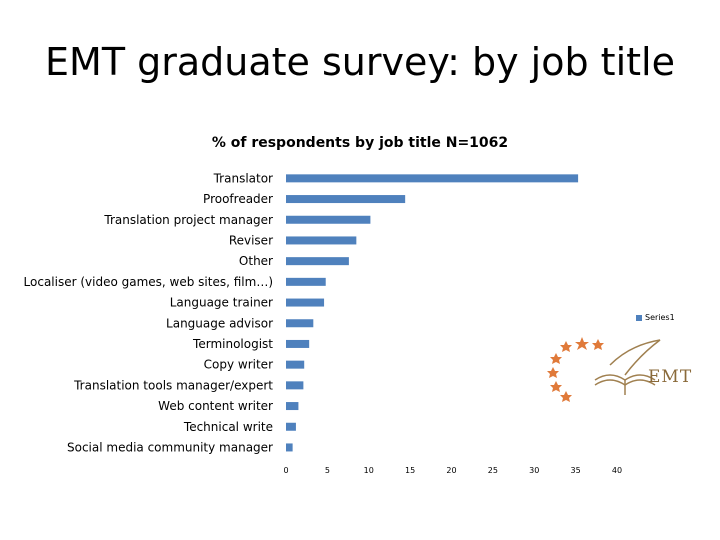  Describe the element at coordinates (617, 470) in the screenshot. I see `x-tick-label: 40` at that location.